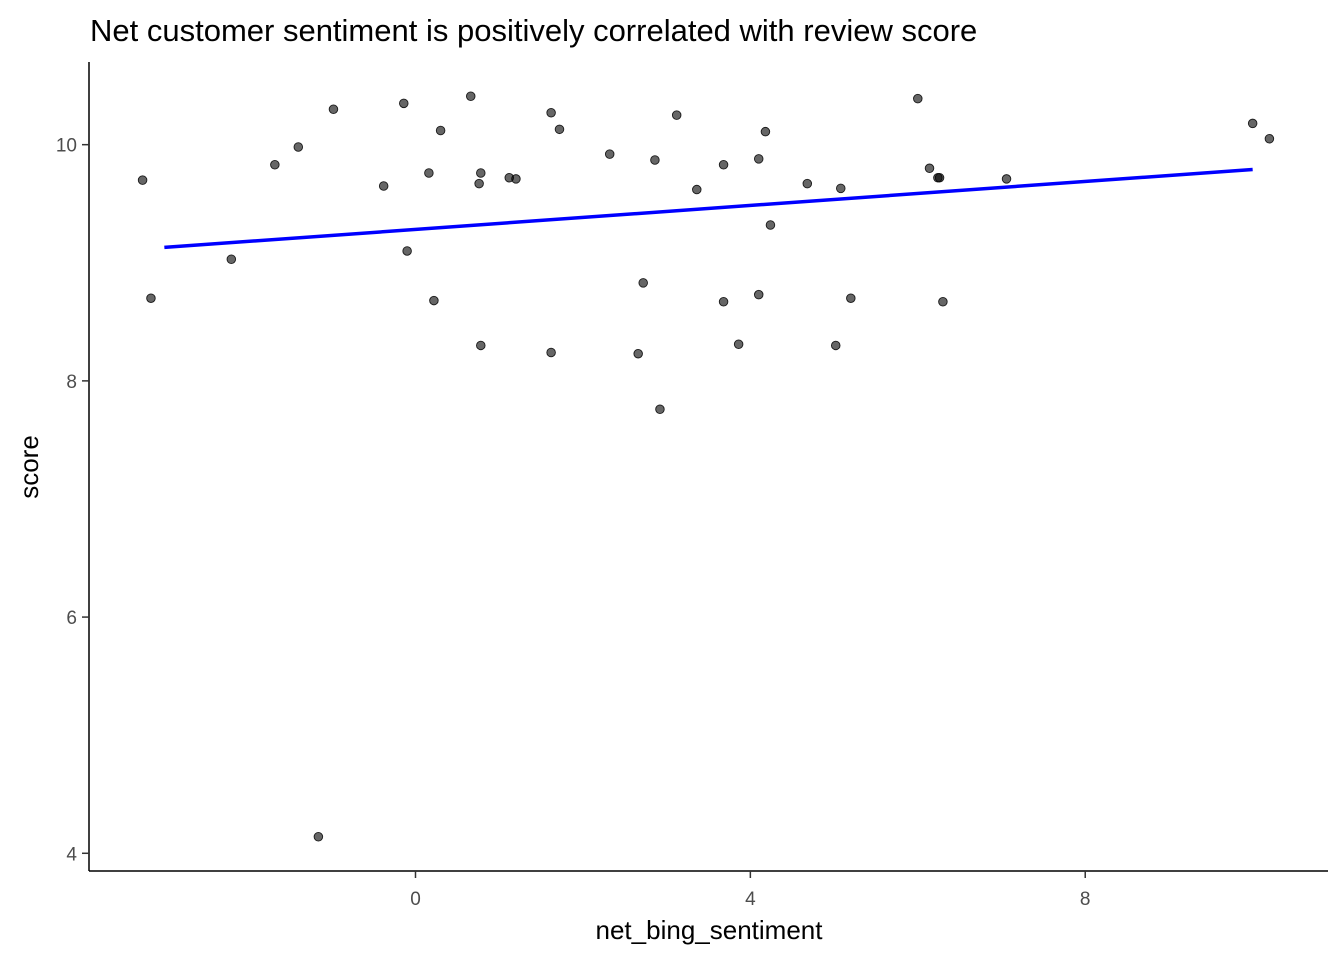 This screenshot has width=1344, height=960. Describe the element at coordinates (71, 382) in the screenshot. I see `y-tick-label: 8` at that location.